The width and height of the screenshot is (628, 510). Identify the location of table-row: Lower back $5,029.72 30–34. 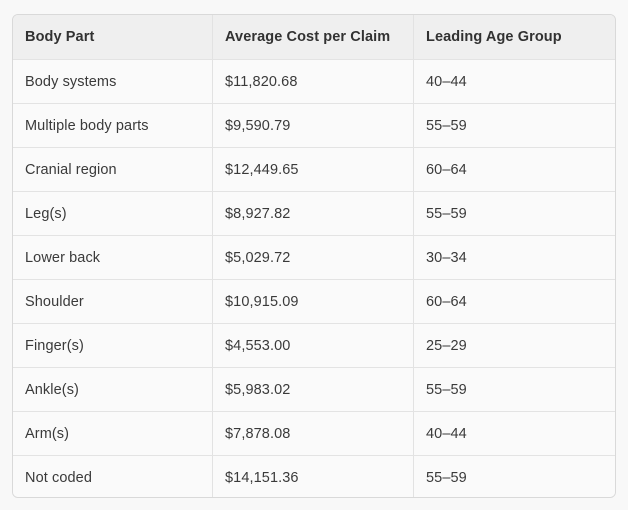
(314, 257).